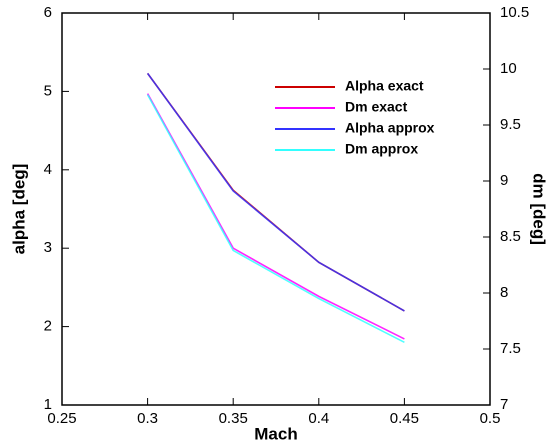 This screenshot has height=447, width=550. What do you see at coordinates (381, 149) in the screenshot?
I see `legend-label: Dm approx` at bounding box center [381, 149].